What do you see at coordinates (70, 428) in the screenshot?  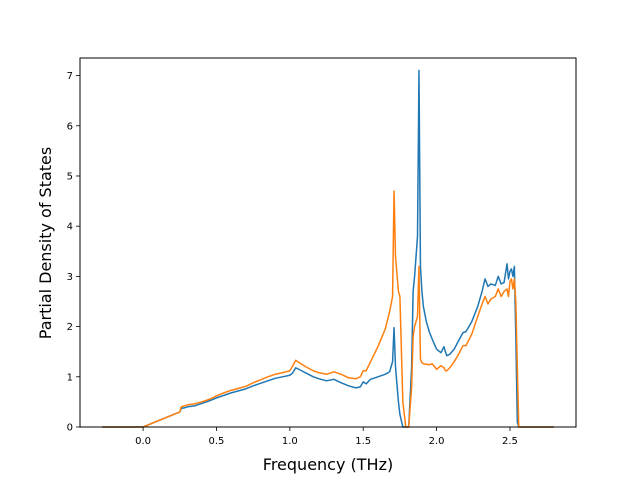 I see `y-tick-label: 0` at bounding box center [70, 428].